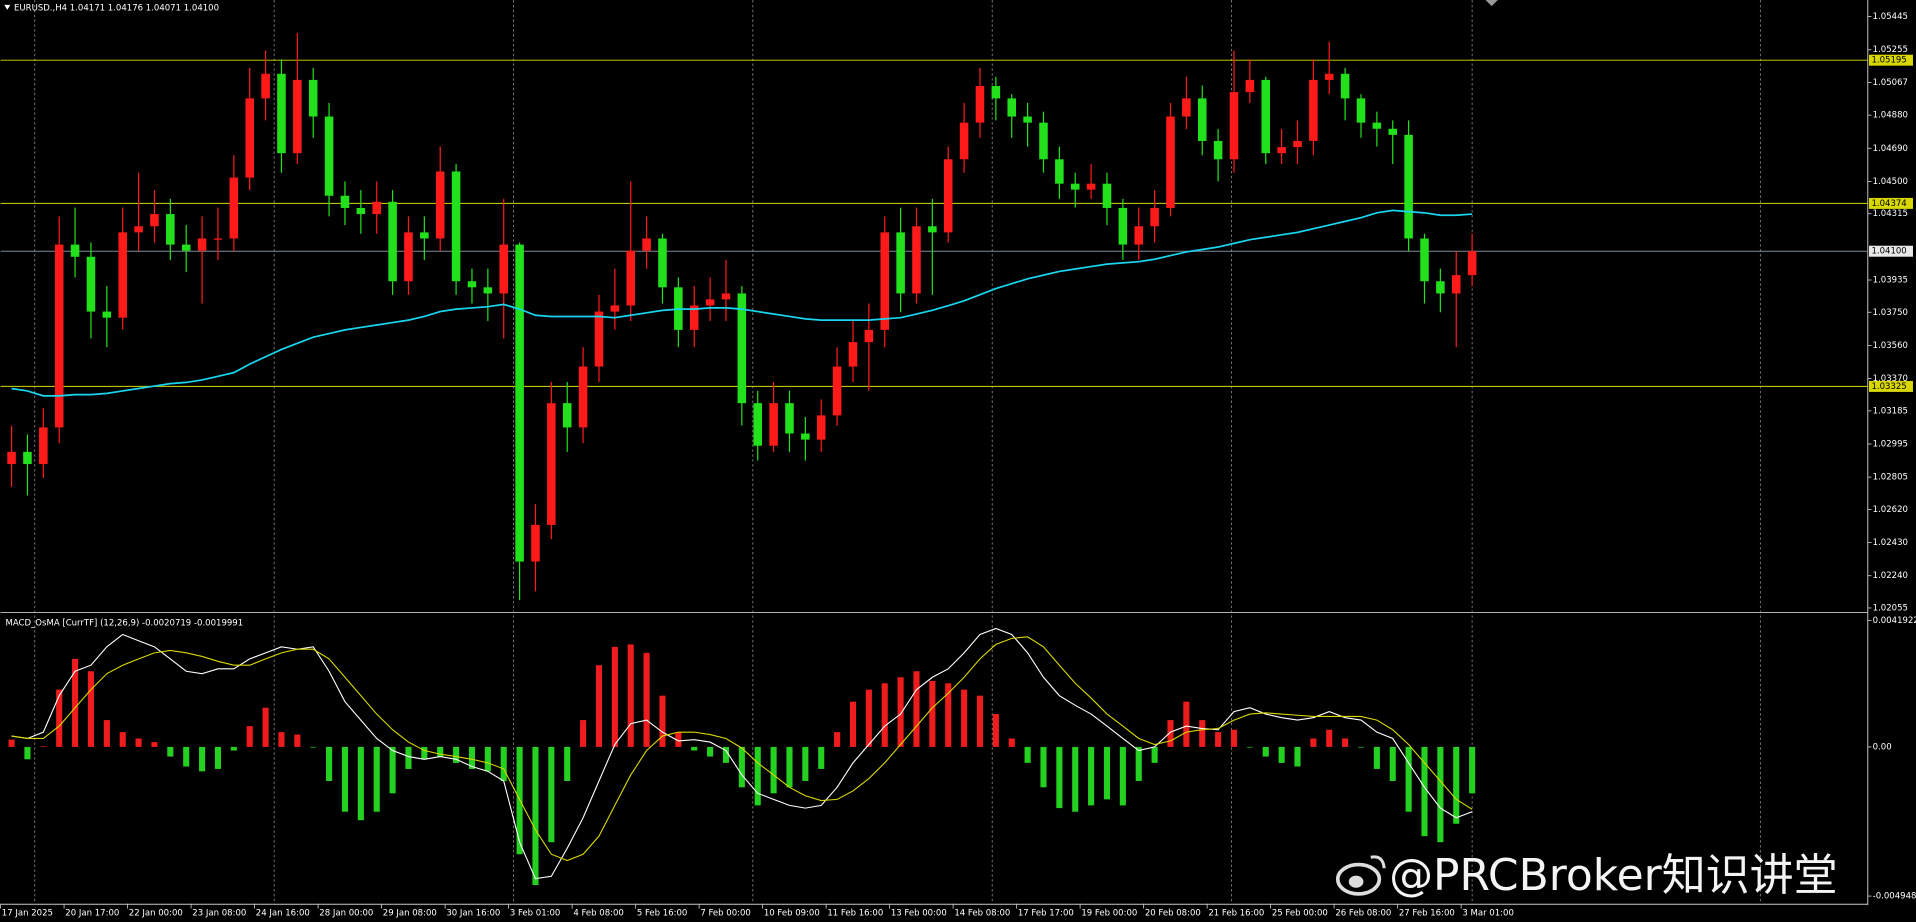  What do you see at coordinates (156, 913) in the screenshot?
I see `x-tick-label: 22 Jan 00:00` at bounding box center [156, 913].